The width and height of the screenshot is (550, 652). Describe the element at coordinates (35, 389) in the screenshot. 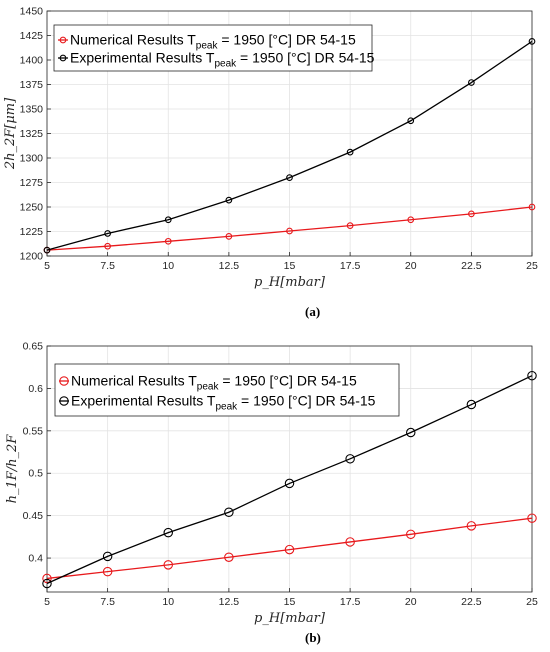

I see `y-tick-label: 0.6` at that location.